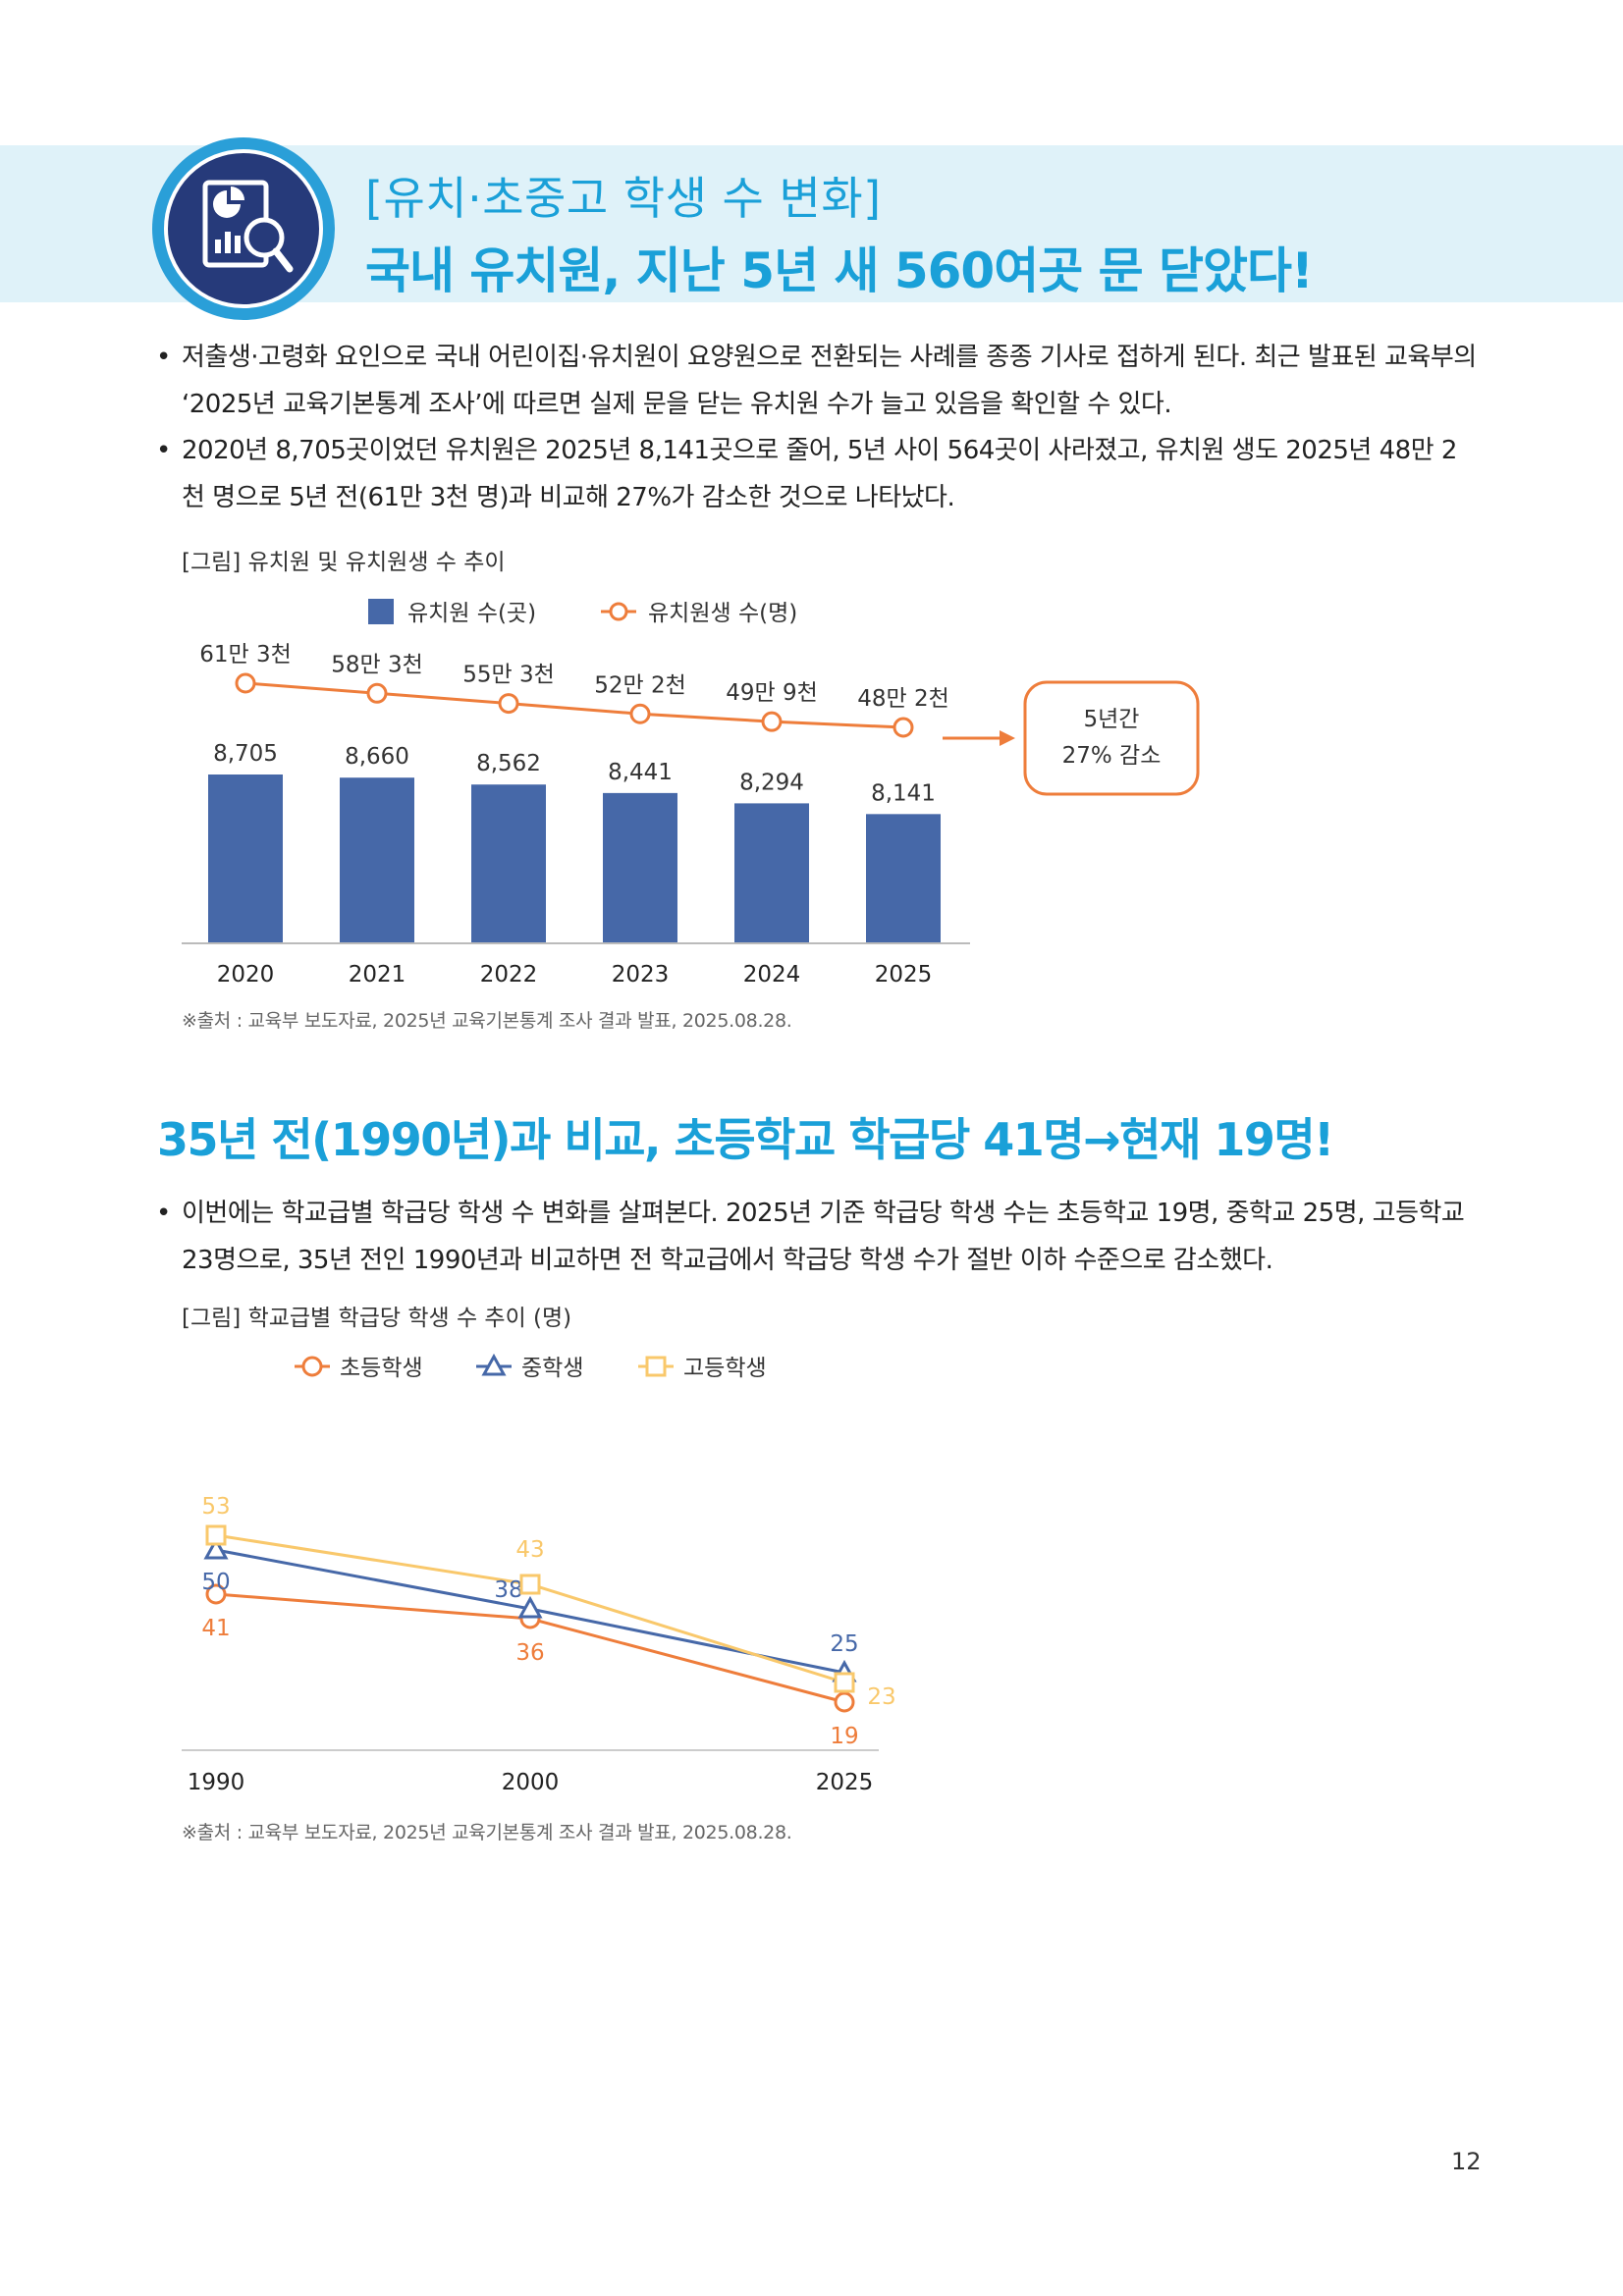 Image resolution: width=1623 pixels, height=2296 pixels. Describe the element at coordinates (248, 226) in the screenshot. I see `chart-magnifier-icon` at that location.